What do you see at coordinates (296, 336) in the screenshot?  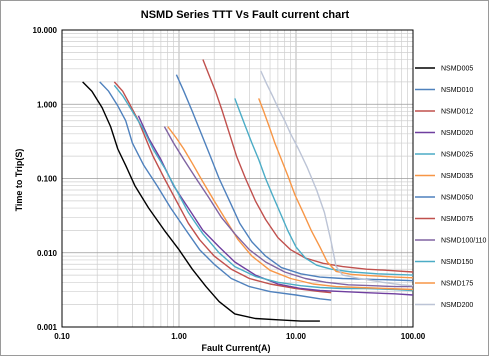 I see `x-tick-label: 10.00` at bounding box center [296, 336].